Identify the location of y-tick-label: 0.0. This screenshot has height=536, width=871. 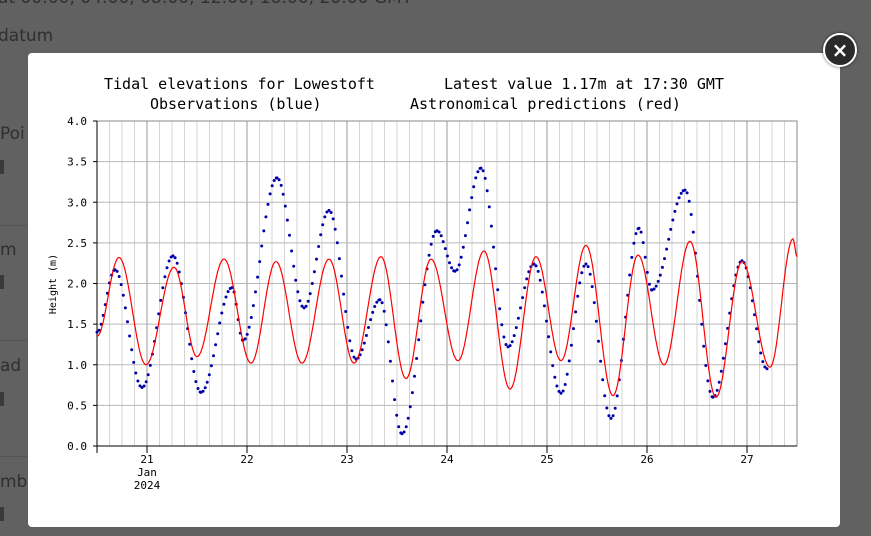
(77, 446).